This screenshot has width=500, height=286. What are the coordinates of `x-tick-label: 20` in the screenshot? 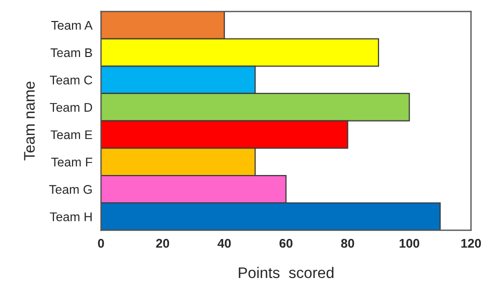 It's located at (163, 243).